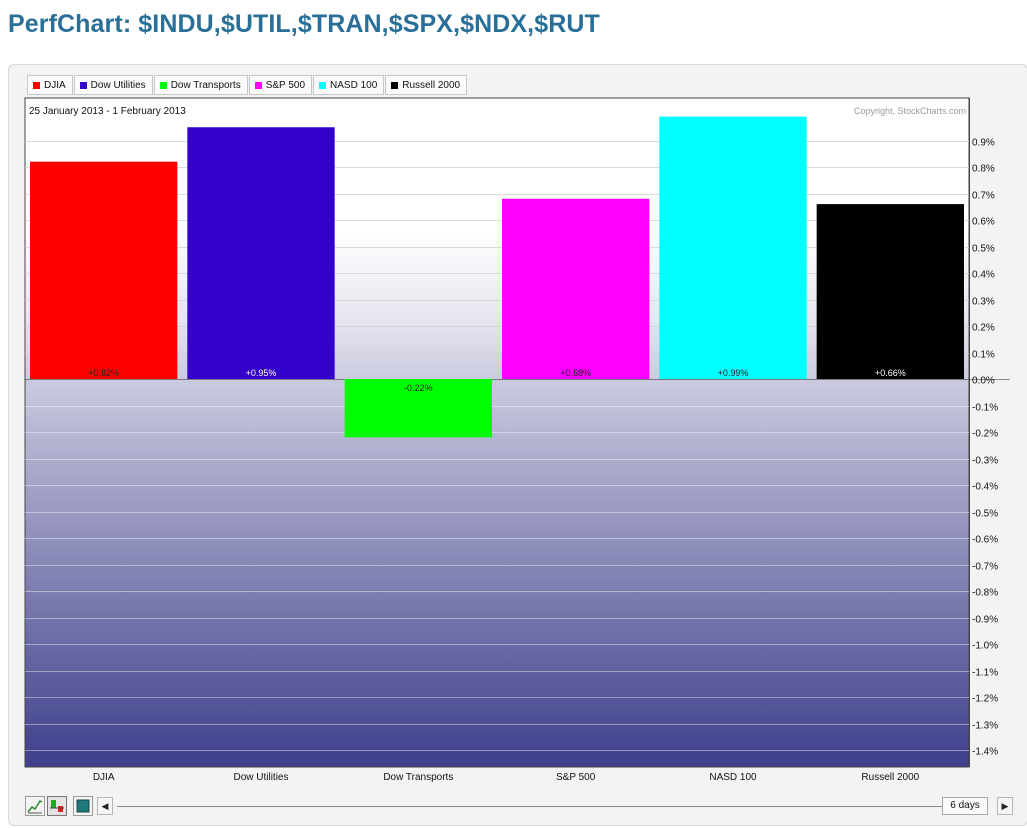 The width and height of the screenshot is (1027, 828). Describe the element at coordinates (985, 514) in the screenshot. I see `y-tick-label: -0.5%` at that location.